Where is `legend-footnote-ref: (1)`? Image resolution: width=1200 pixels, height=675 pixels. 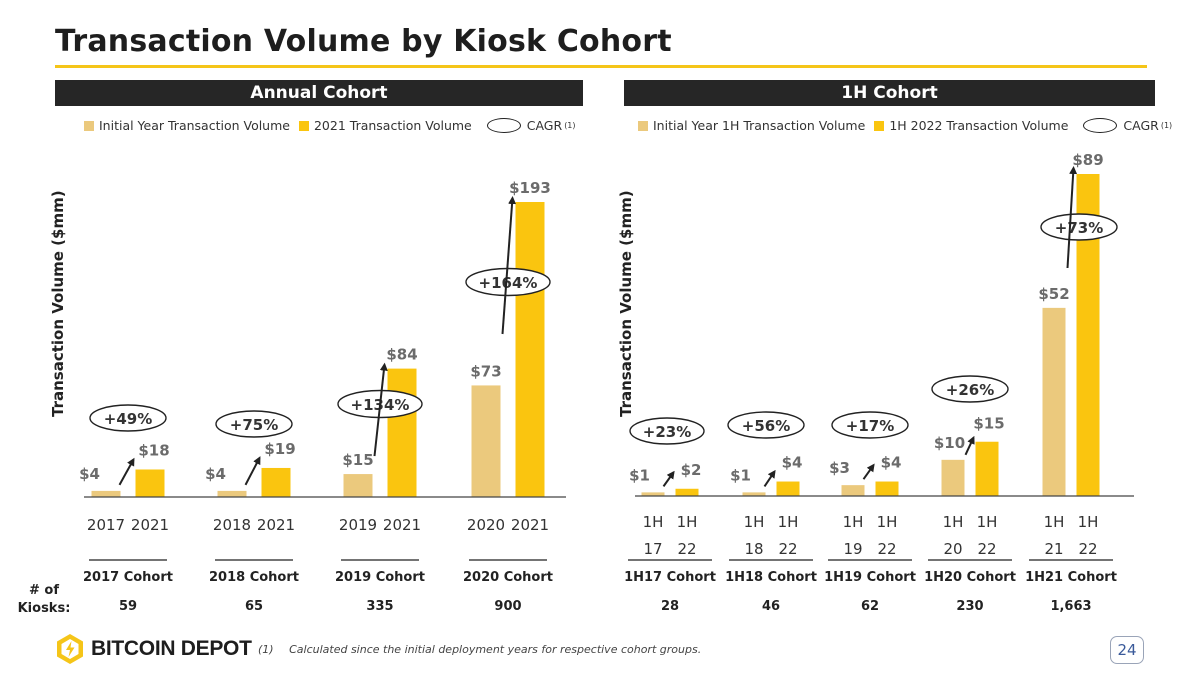
legend-footnote-ref: (1) is located at coordinates (1166, 125).